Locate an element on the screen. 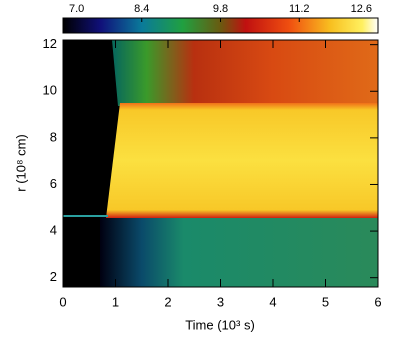  x-tick-label: 1 is located at coordinates (115, 301).